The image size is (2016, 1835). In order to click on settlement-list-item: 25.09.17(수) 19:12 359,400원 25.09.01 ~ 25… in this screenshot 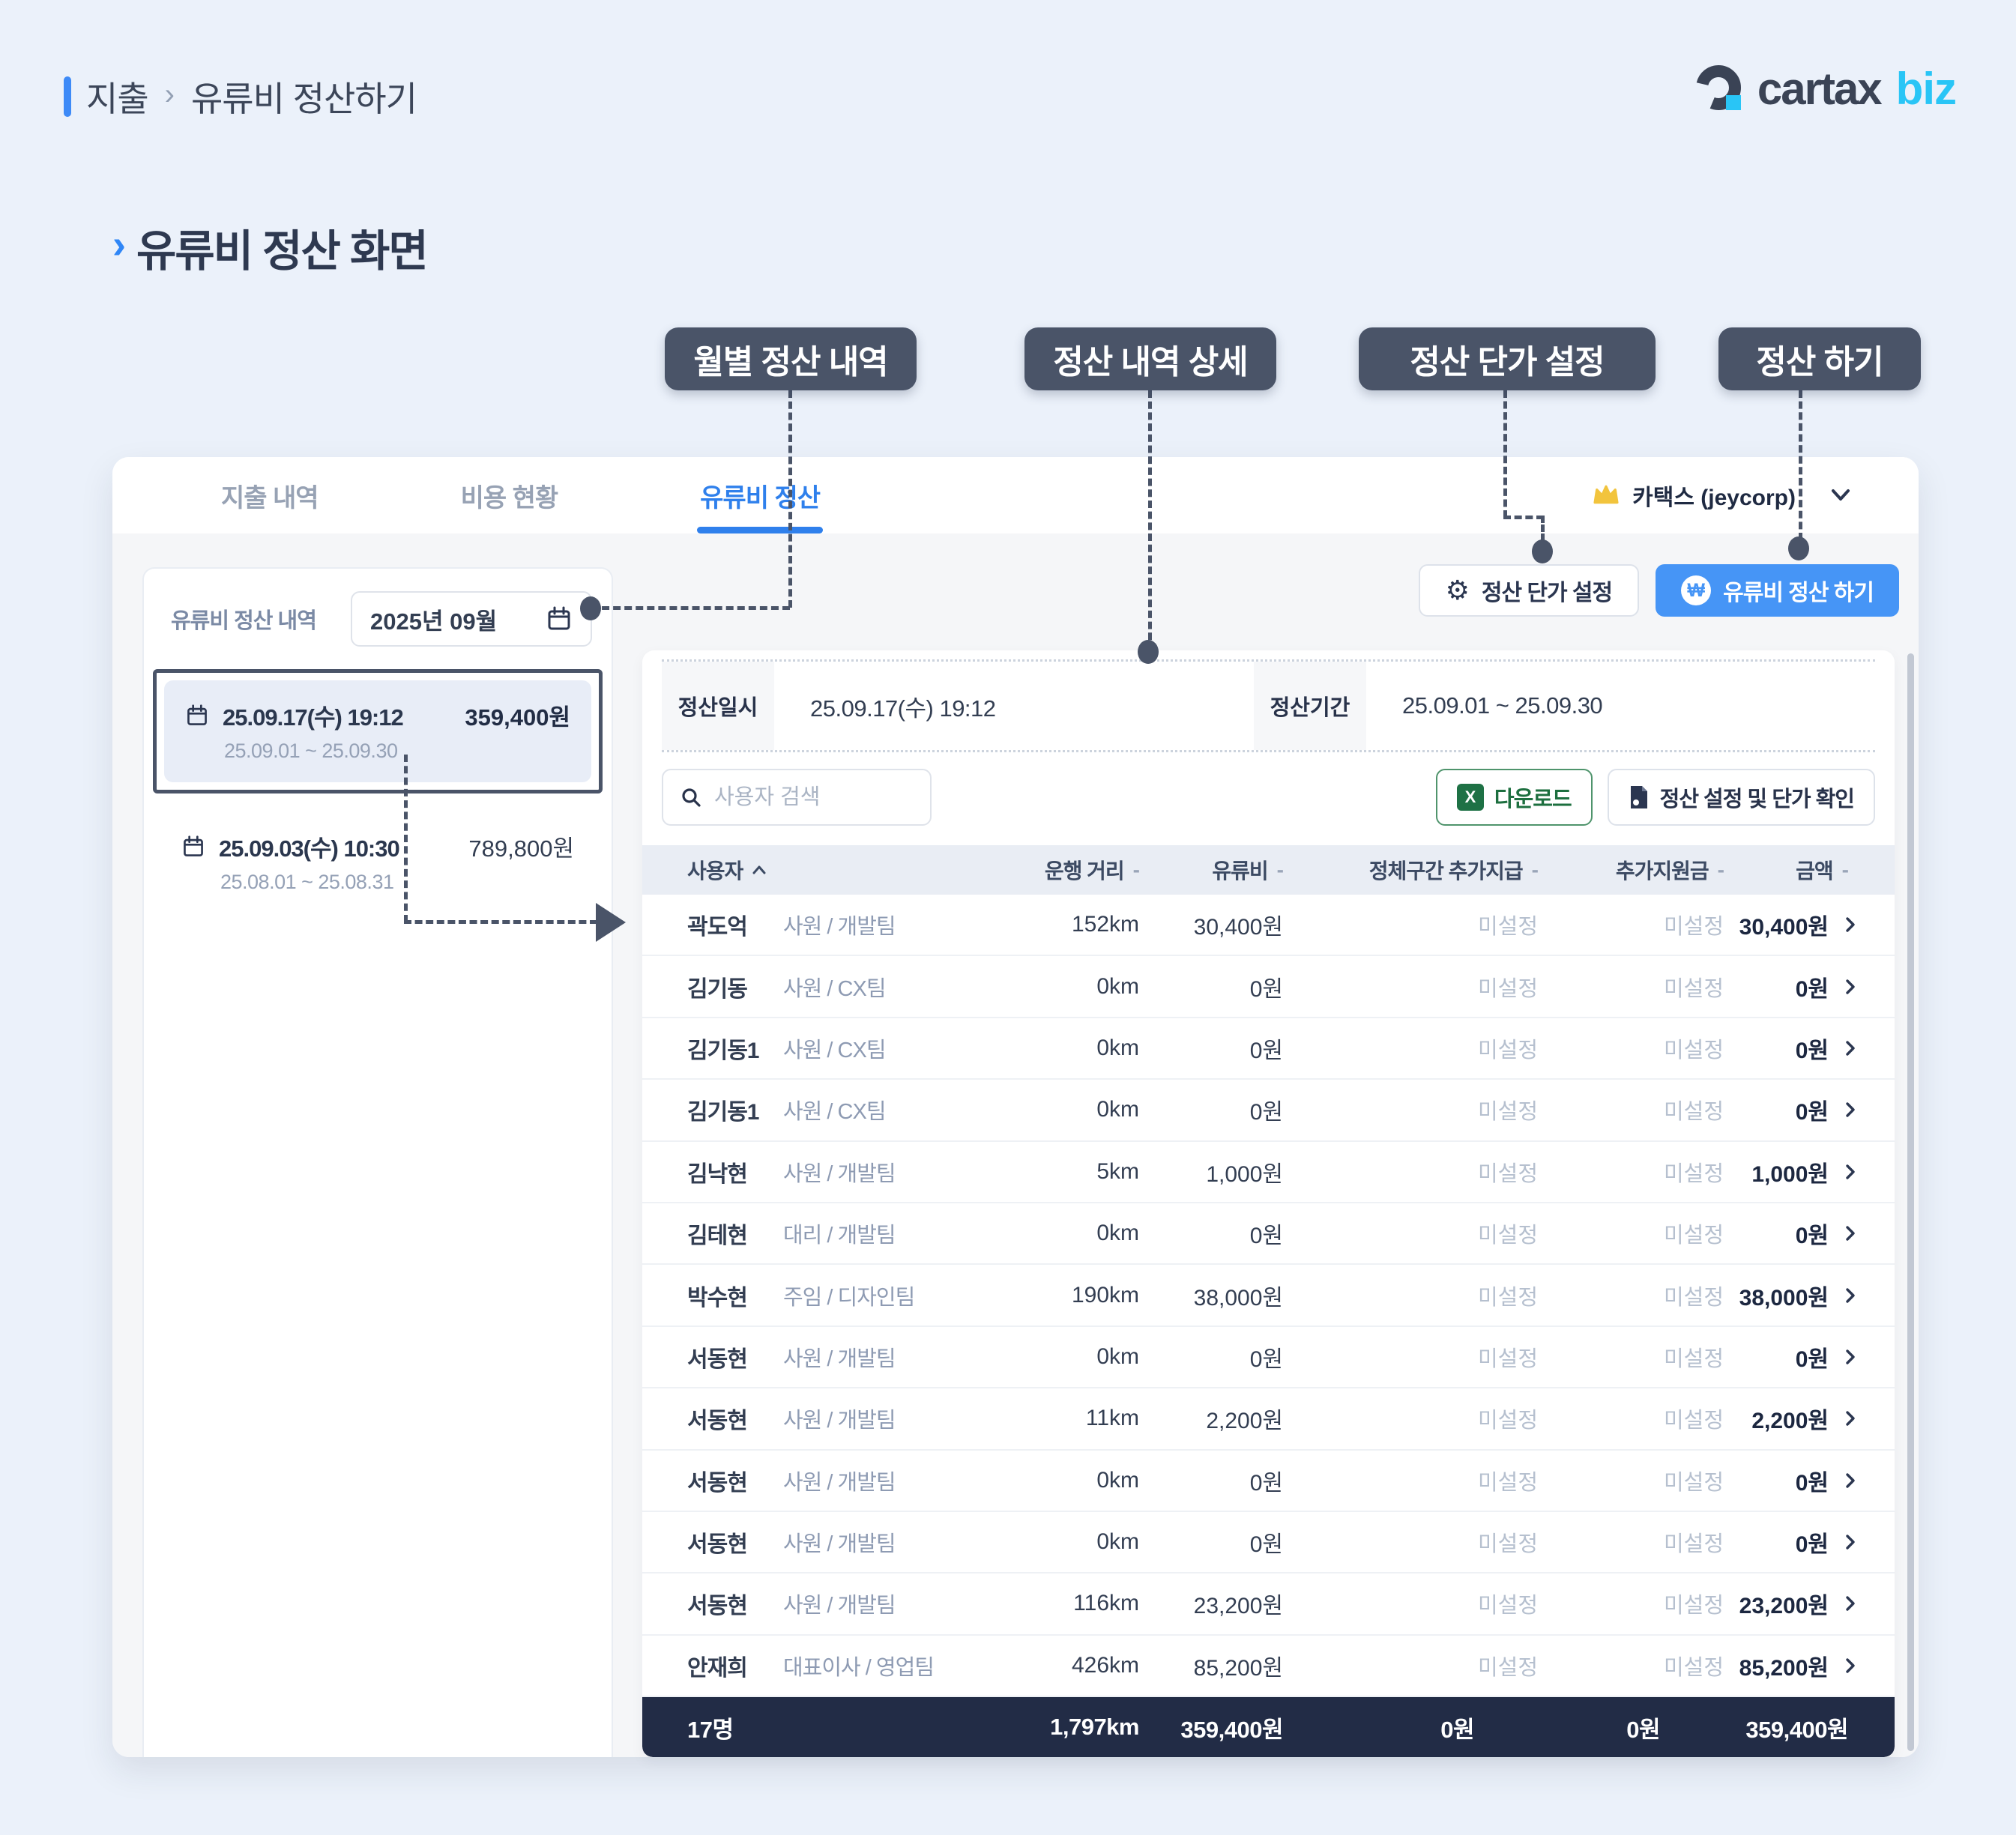, I will do `click(377, 731)`.